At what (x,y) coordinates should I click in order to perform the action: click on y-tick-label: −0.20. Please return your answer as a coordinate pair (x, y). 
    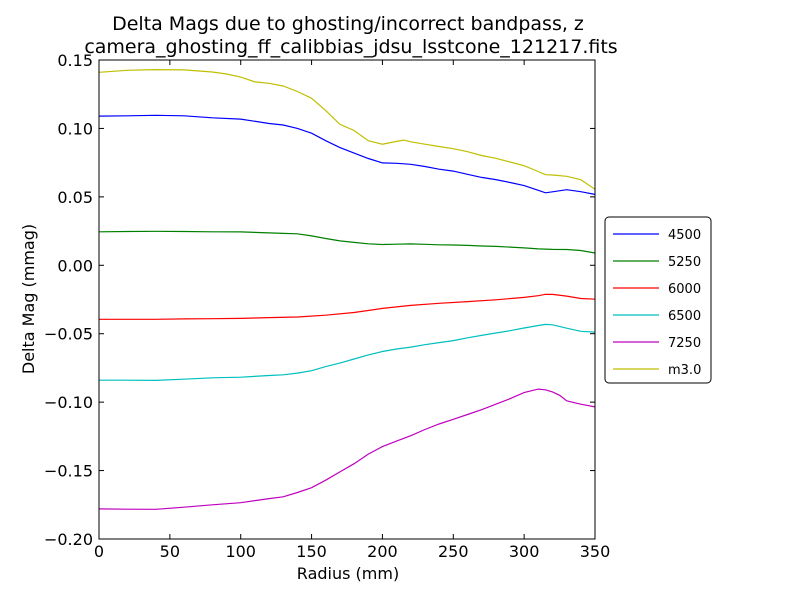
    Looking at the image, I should click on (68, 539).